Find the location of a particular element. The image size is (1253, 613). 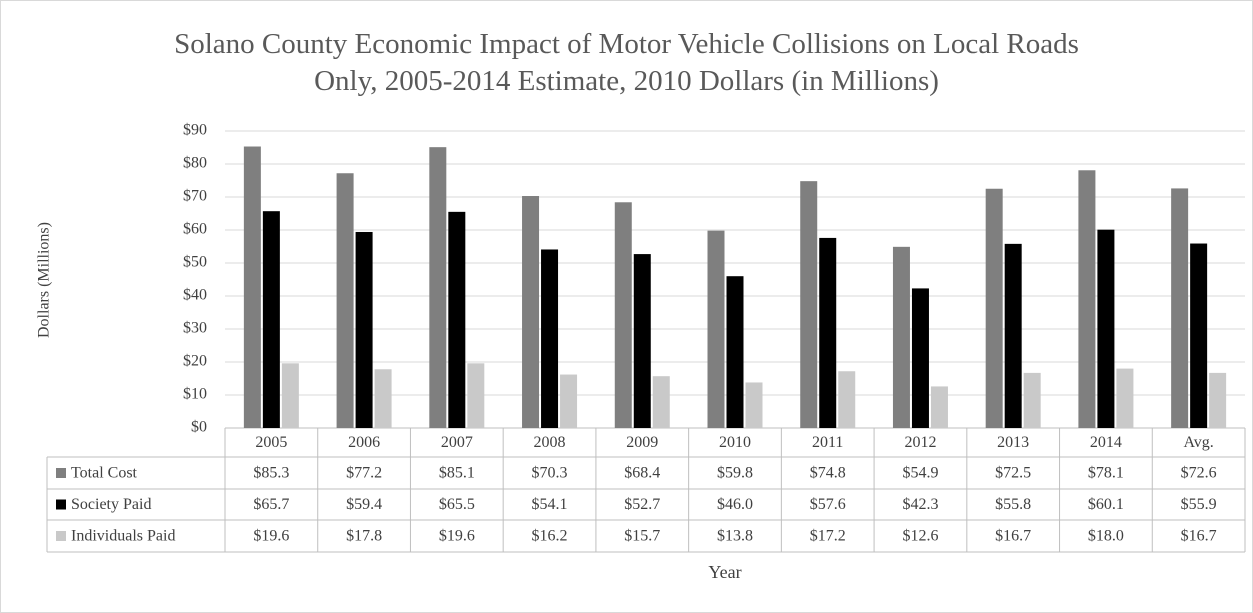

x-axis-label: Year is located at coordinates (724, 572).